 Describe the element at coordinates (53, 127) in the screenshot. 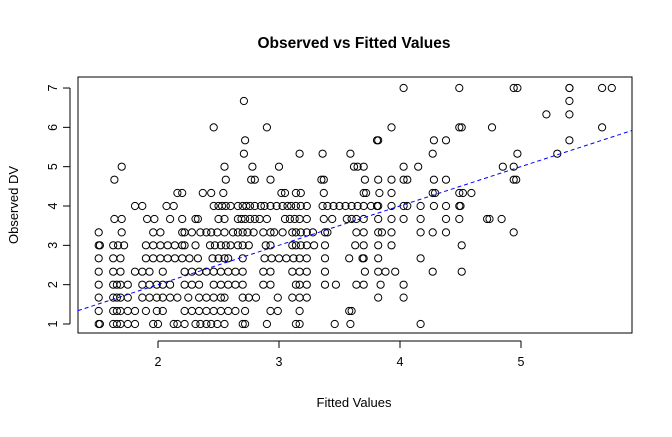

I see `y-tick-label: 6` at that location.